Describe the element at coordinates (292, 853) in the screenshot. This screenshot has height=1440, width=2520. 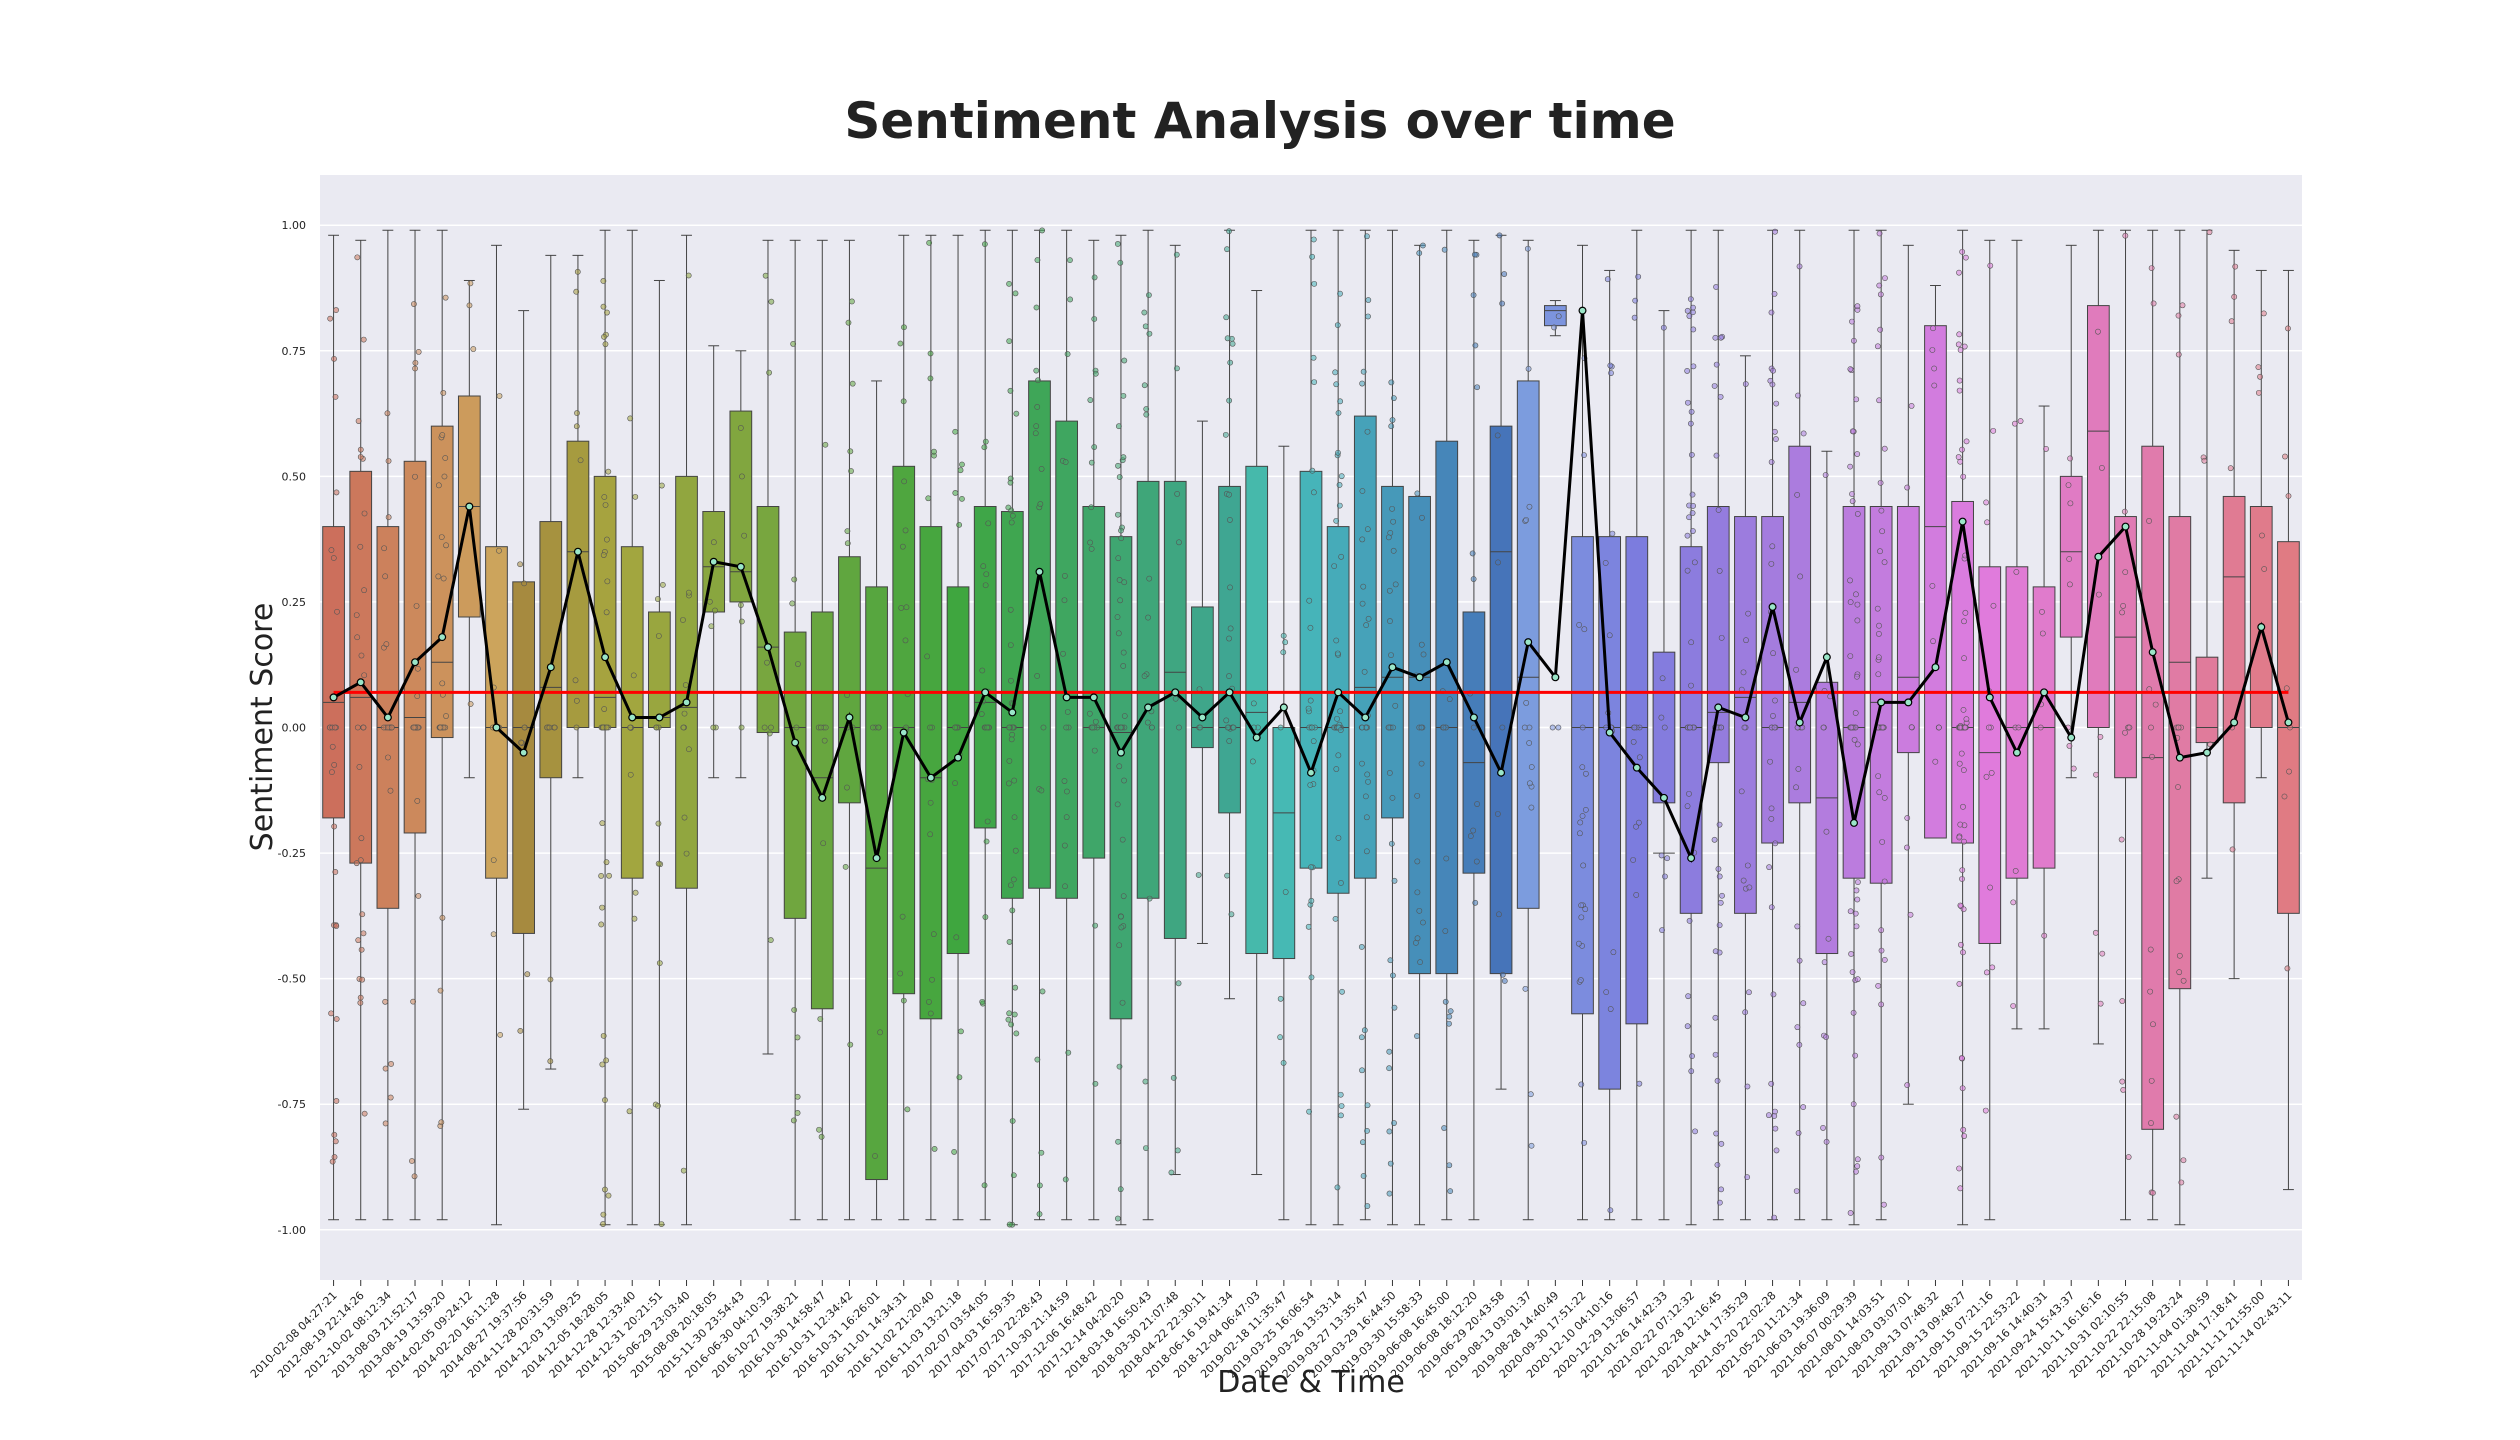
I see `y-tick-label: -0.25` at that location.